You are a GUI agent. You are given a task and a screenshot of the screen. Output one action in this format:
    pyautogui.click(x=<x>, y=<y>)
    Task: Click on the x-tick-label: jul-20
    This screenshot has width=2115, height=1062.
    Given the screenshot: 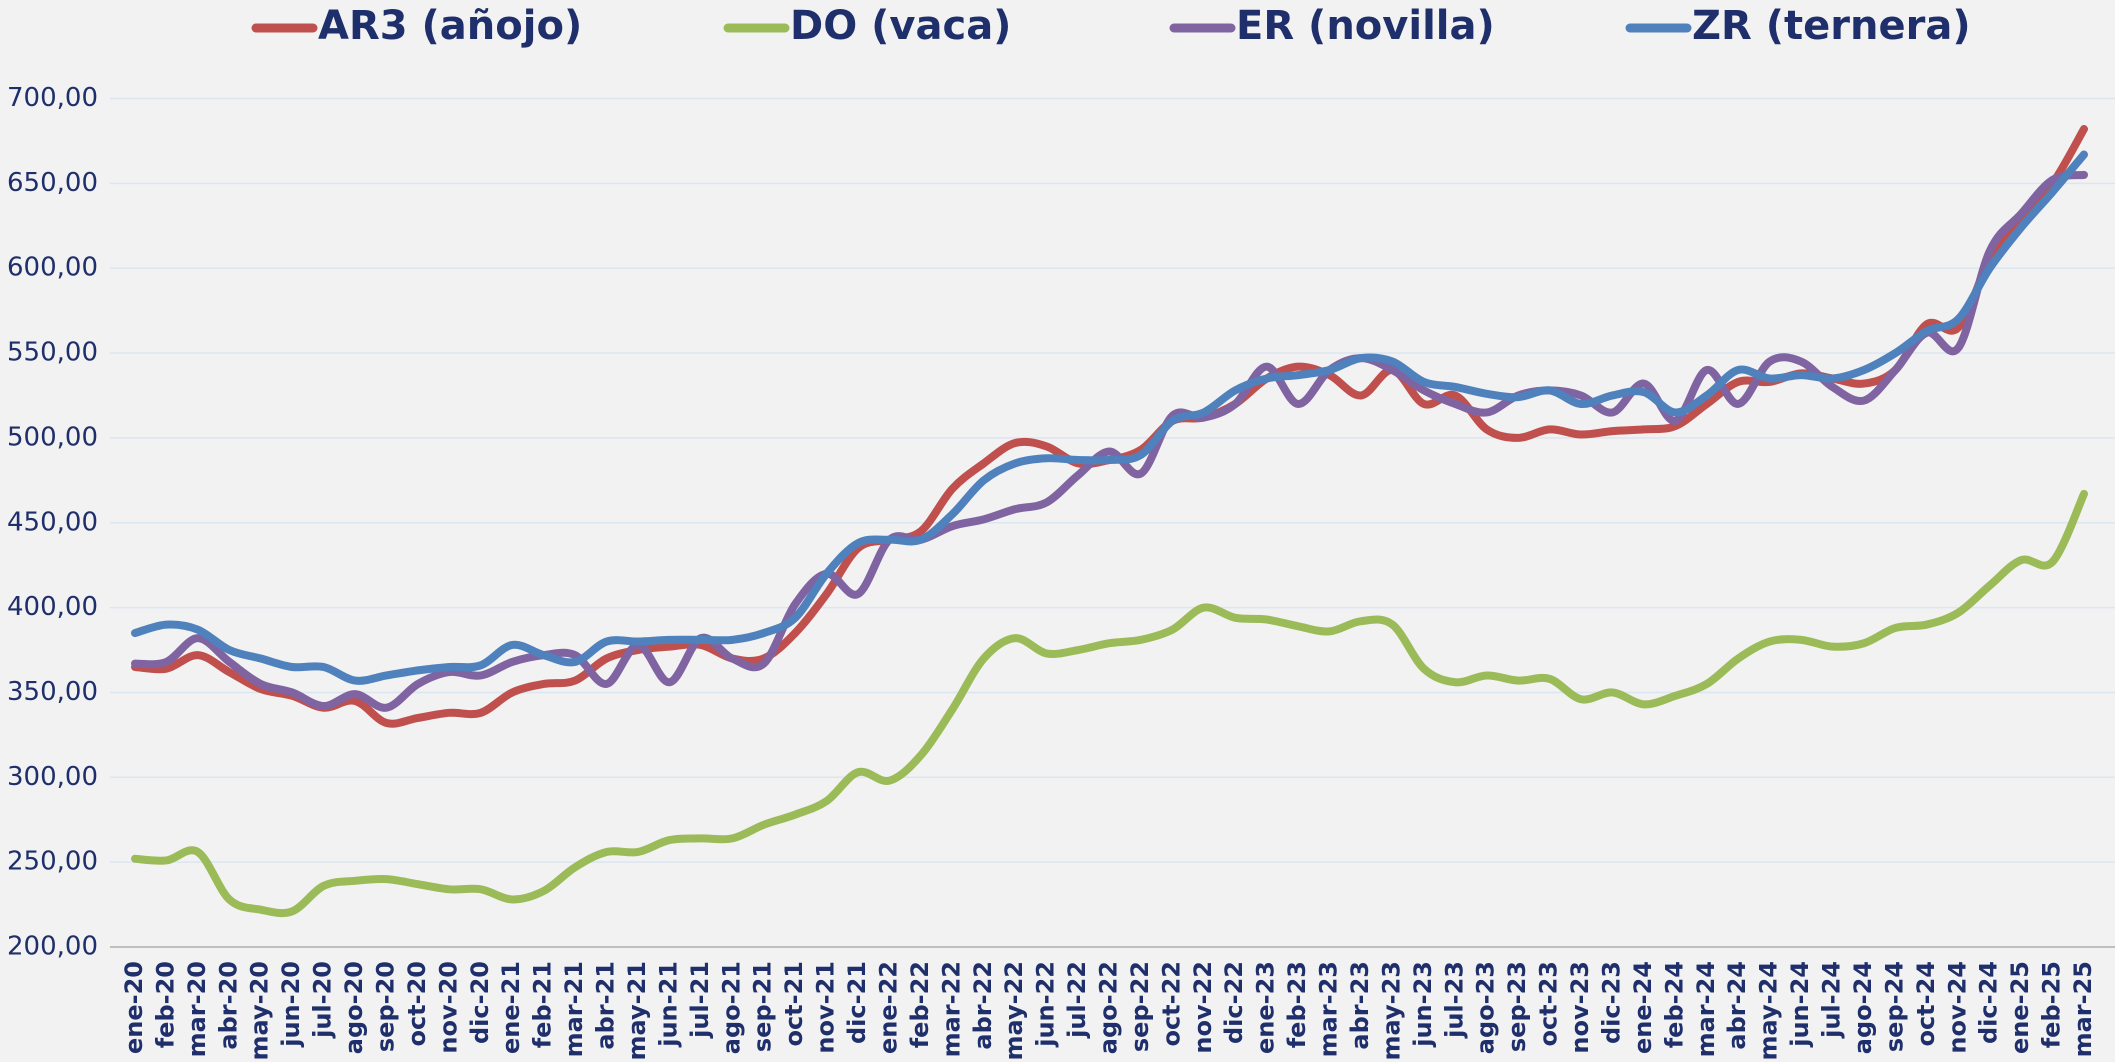 What is the action you would take?
    pyautogui.click(x=323, y=1000)
    